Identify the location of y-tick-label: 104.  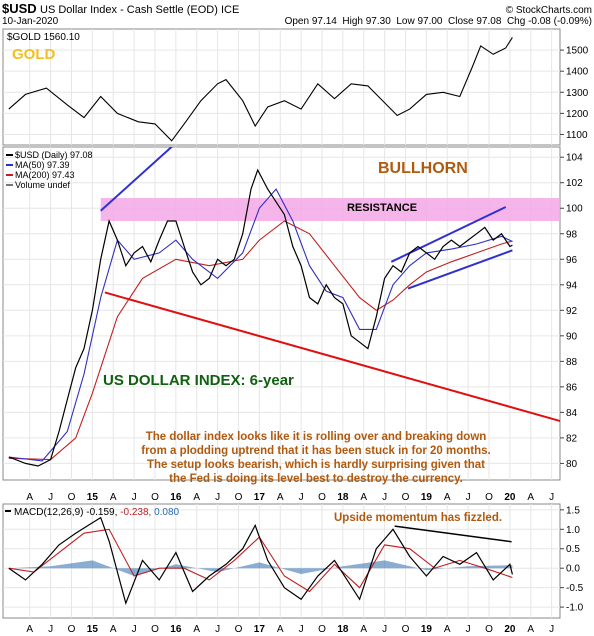
(574, 158).